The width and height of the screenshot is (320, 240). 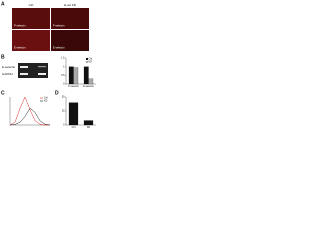 What do you see at coordinates (63, 58) in the screenshot?
I see `y-tick-label: 1.5` at bounding box center [63, 58].